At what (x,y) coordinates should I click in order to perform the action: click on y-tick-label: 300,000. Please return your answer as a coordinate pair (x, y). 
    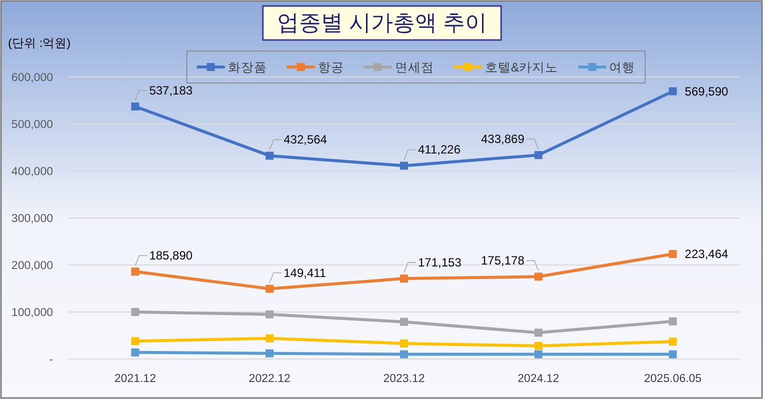
    Looking at the image, I should click on (32, 219).